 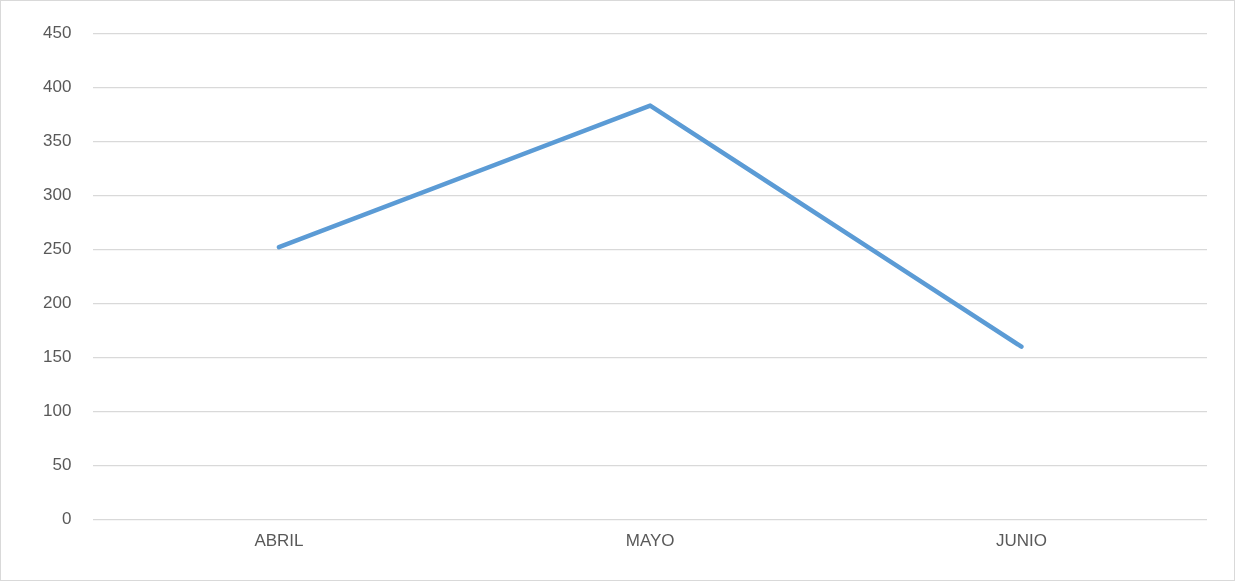 What do you see at coordinates (66, 519) in the screenshot?
I see `y-tick-label: 0` at bounding box center [66, 519].